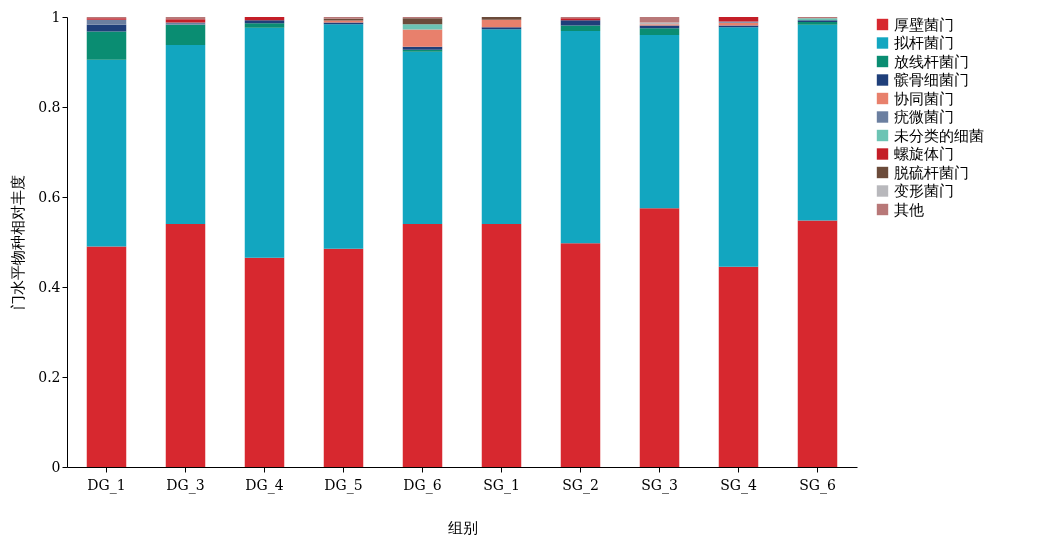 Image resolution: width=1045 pixels, height=549 pixels. I want to click on x-axis-title: 组别, so click(462, 527).